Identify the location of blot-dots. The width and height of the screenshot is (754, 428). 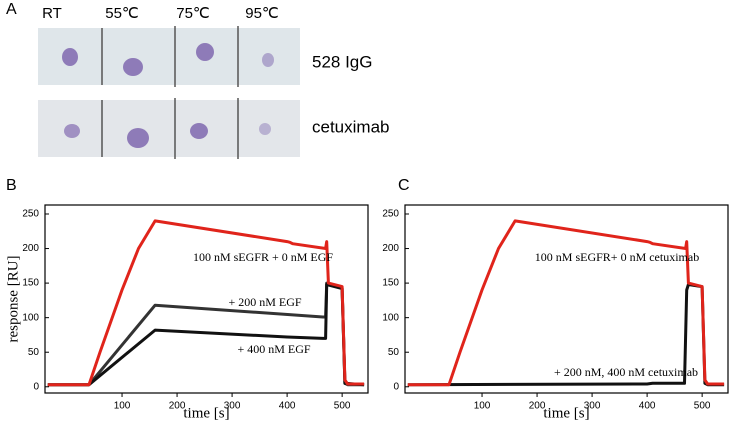
(168, 95).